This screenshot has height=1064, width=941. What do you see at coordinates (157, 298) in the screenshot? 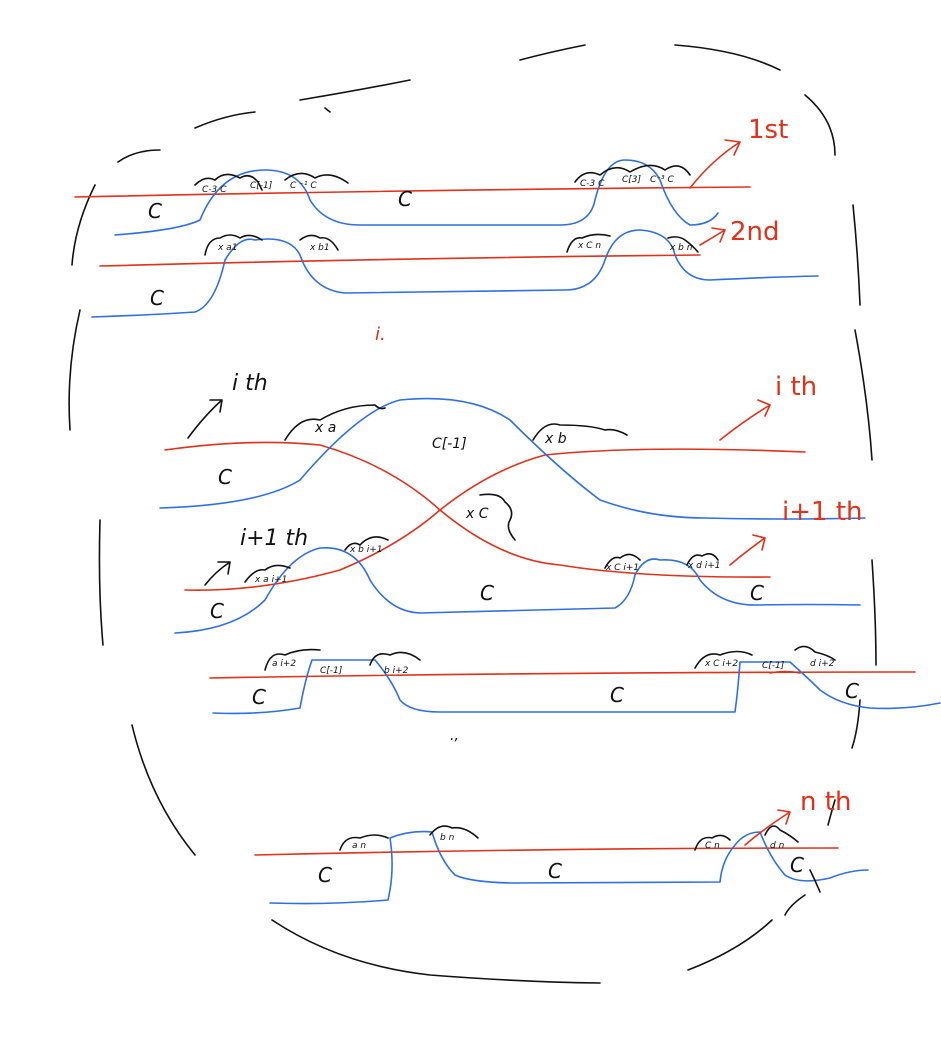
I see `row2-c-left: C` at bounding box center [157, 298].